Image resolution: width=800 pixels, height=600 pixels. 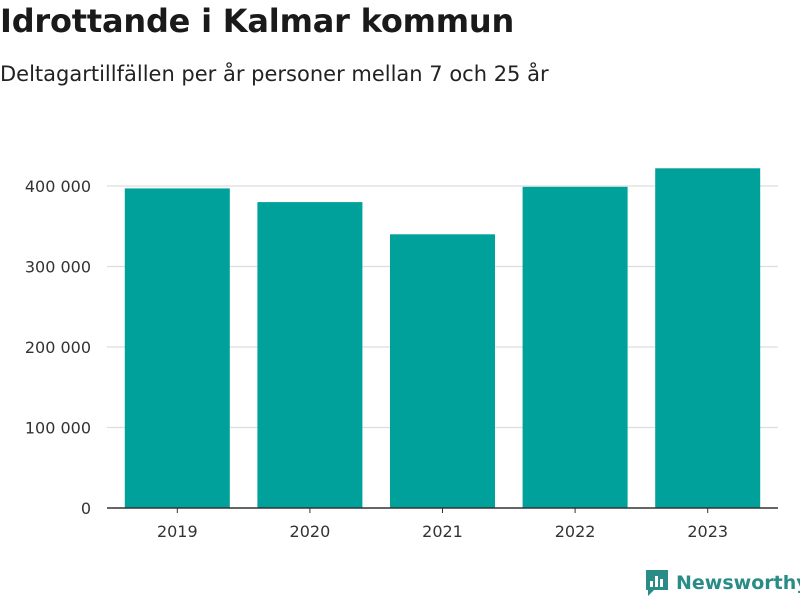 I want to click on brand-name: Newsworthy, so click(x=738, y=583).